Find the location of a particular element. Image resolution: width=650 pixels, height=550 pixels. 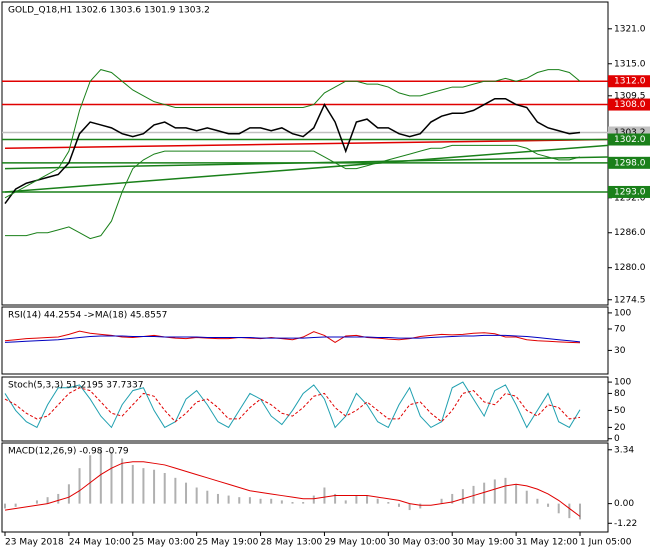

y-tick-label: 50 is located at coordinates (620, 411).